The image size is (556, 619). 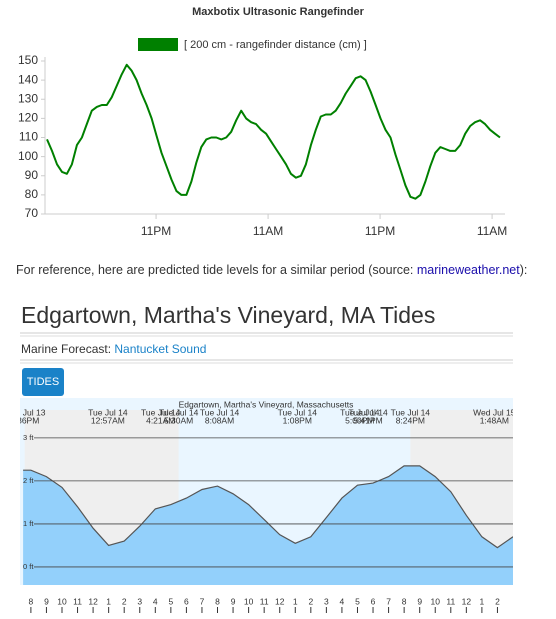 What do you see at coordinates (278, 12) in the screenshot?
I see `chart-title: Maxbotix Ultrasonic Rangefinder` at bounding box center [278, 12].